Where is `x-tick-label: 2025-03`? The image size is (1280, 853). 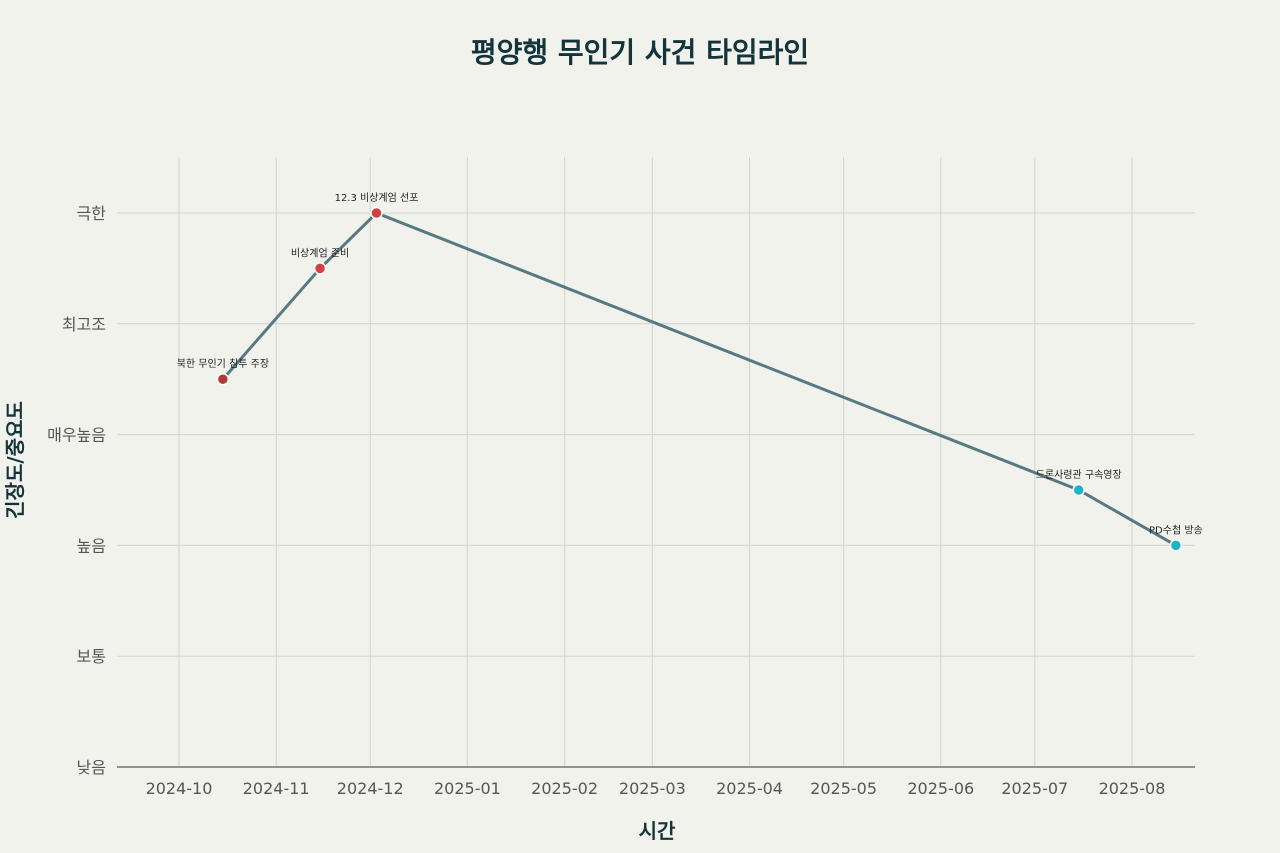
x-tick-label: 2025-03 is located at coordinates (652, 788).